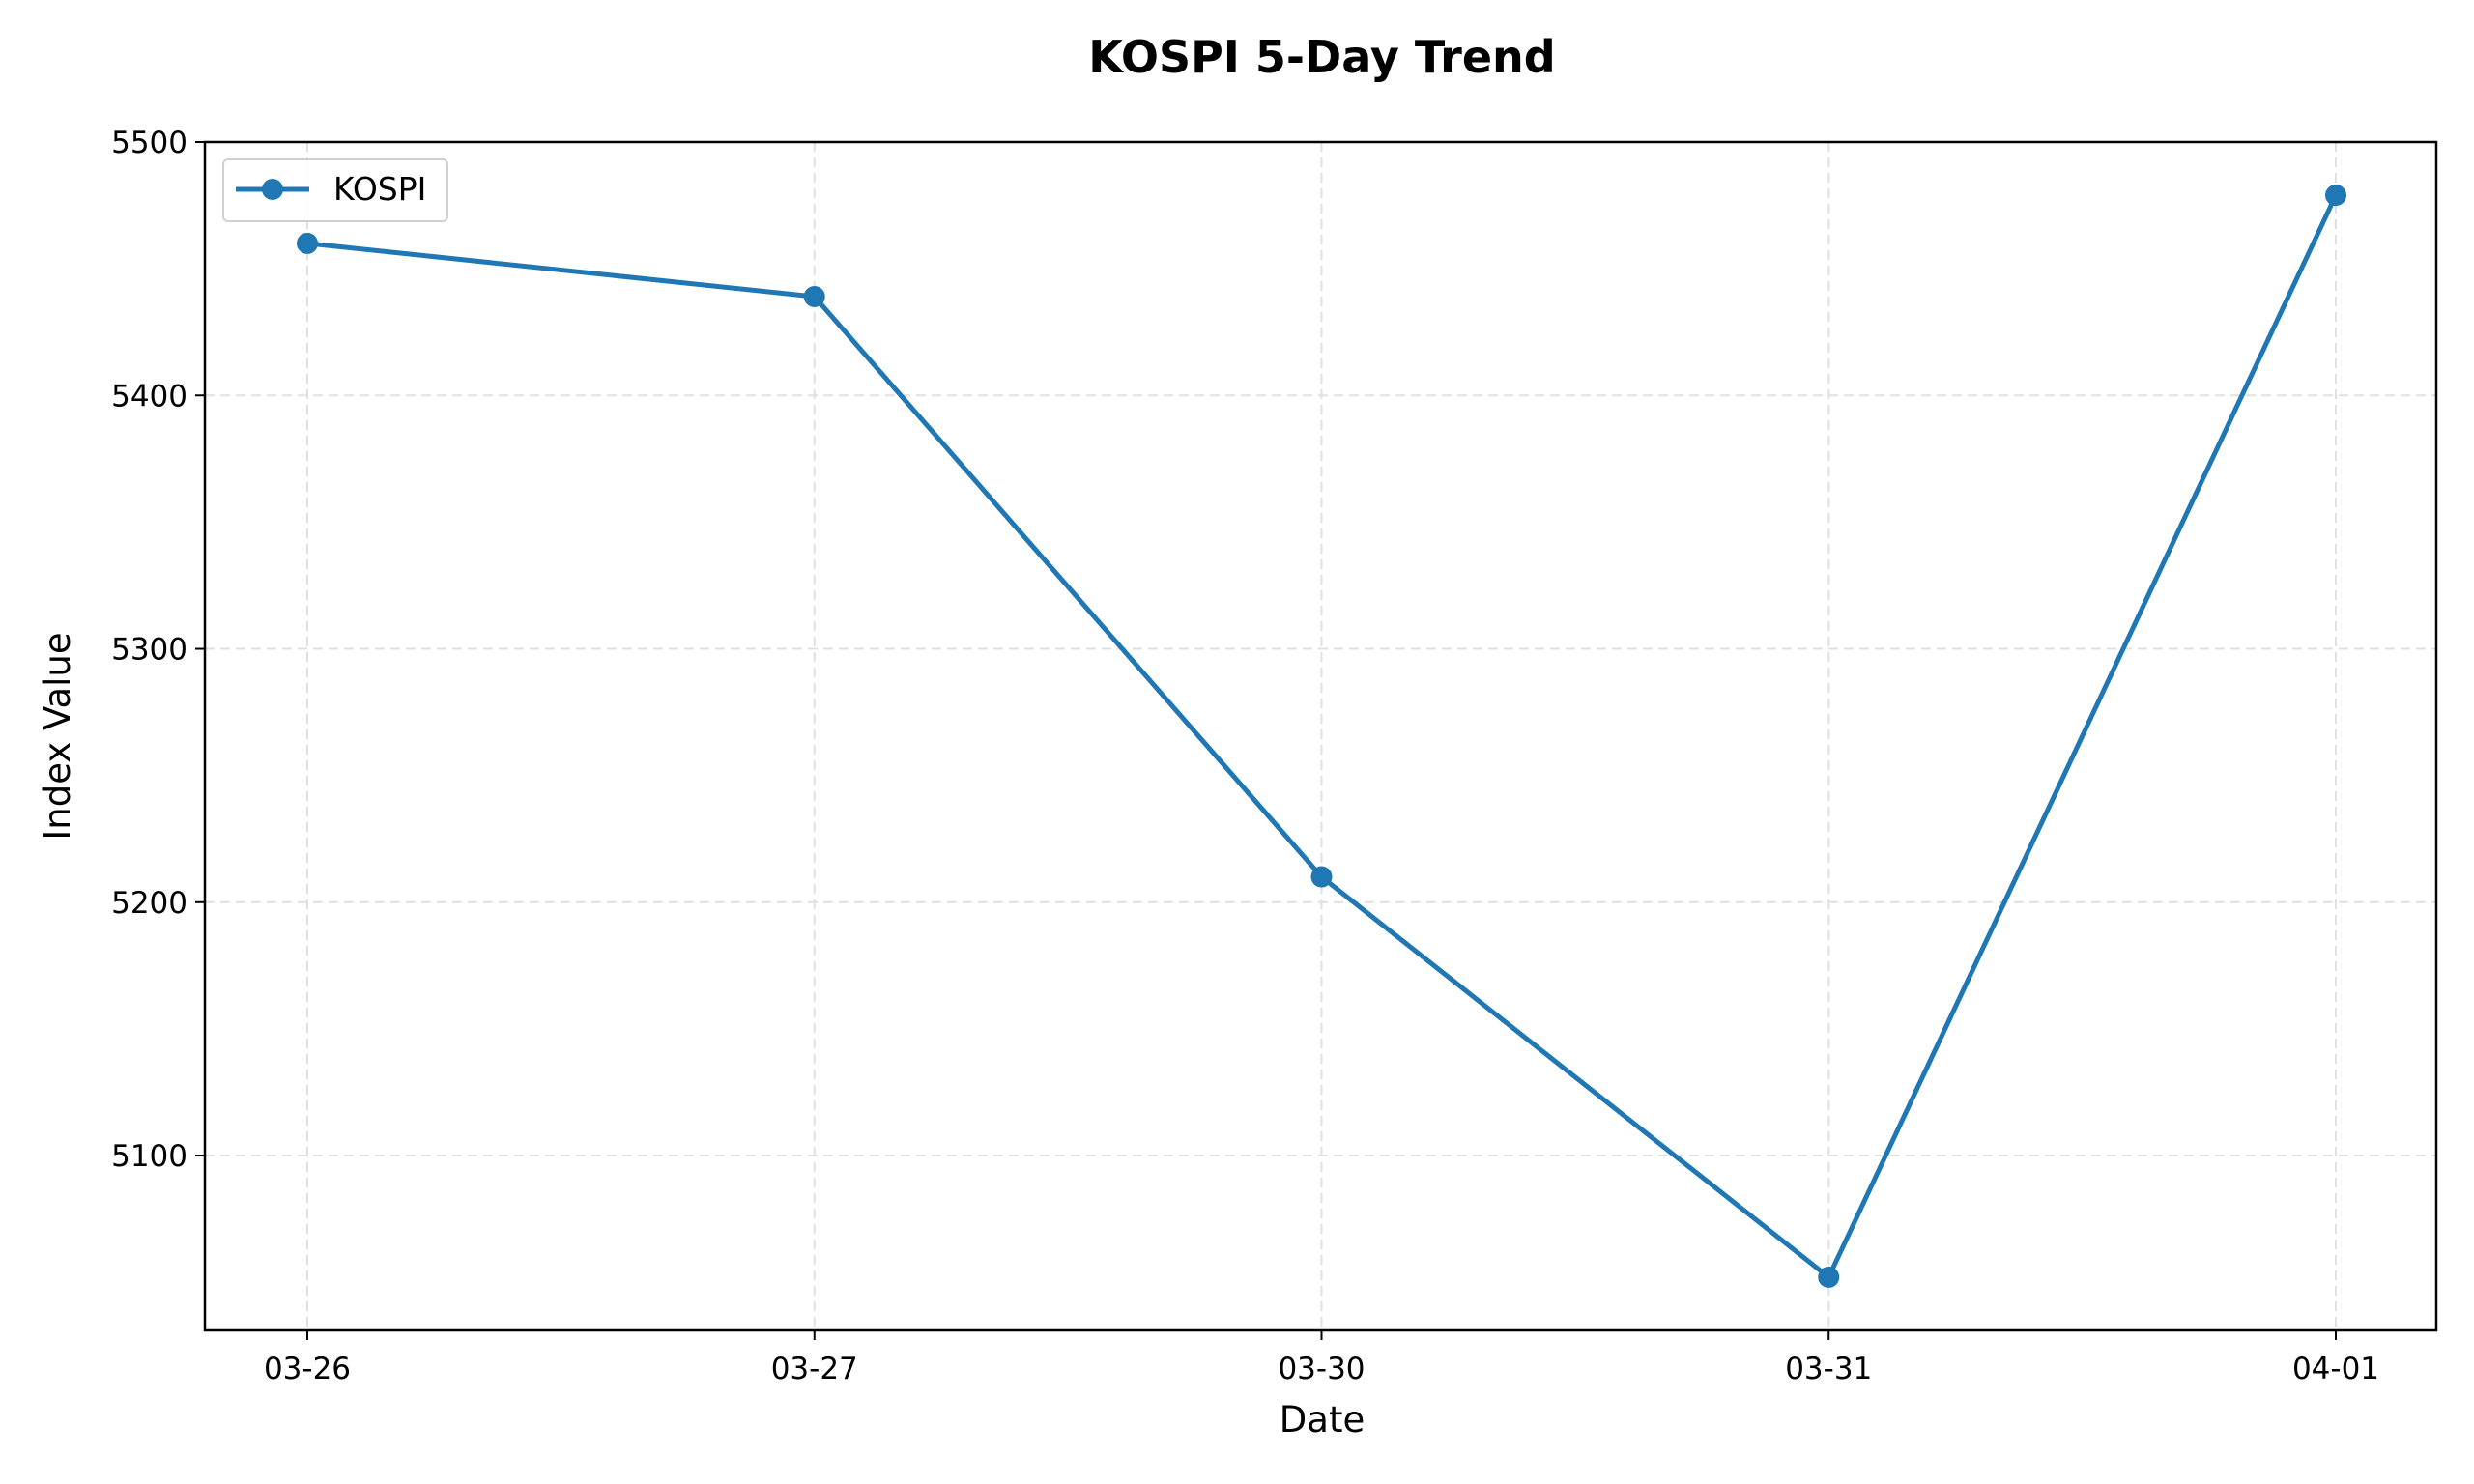 The width and height of the screenshot is (2474, 1484). Describe the element at coordinates (815, 1369) in the screenshot. I see `x-tick-label: 03-27` at that location.